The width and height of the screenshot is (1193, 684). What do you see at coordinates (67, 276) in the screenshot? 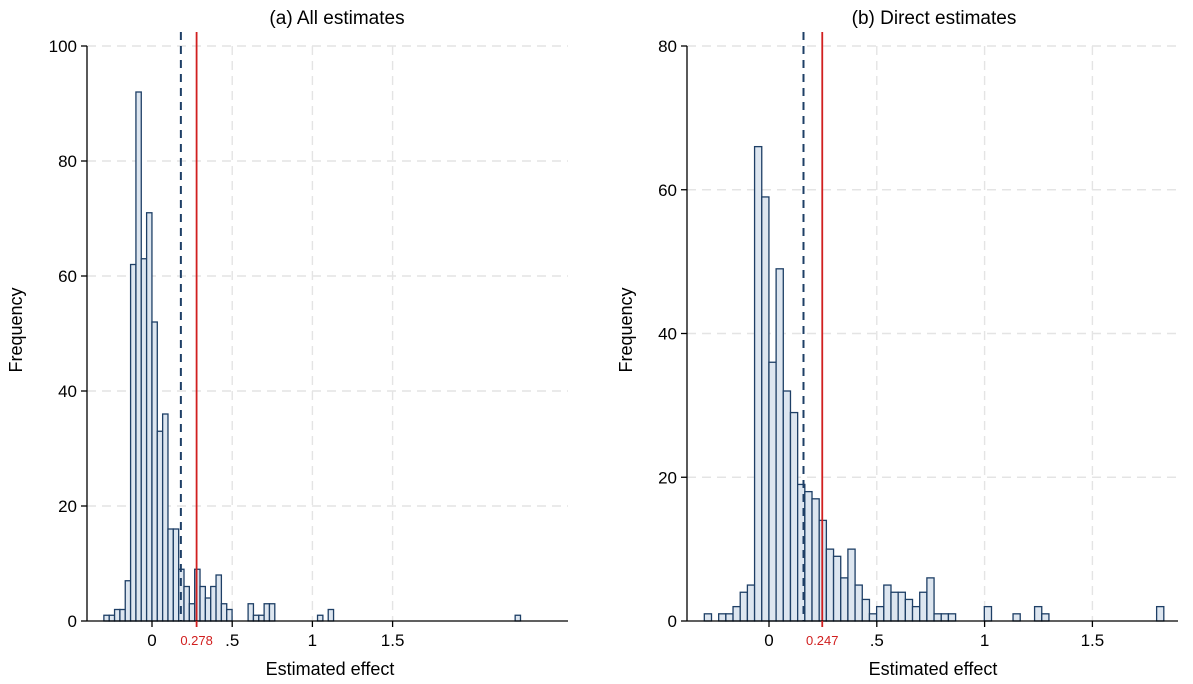
I see `panel-a-y-tick-label: 60` at bounding box center [67, 276].